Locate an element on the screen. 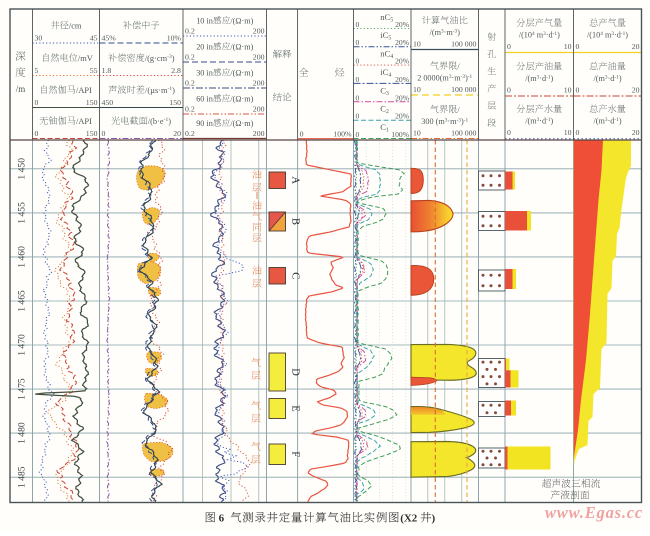 Image resolution: width=650 pixels, height=536 pixels. svg-text: 20 in is located at coordinates (204, 47).